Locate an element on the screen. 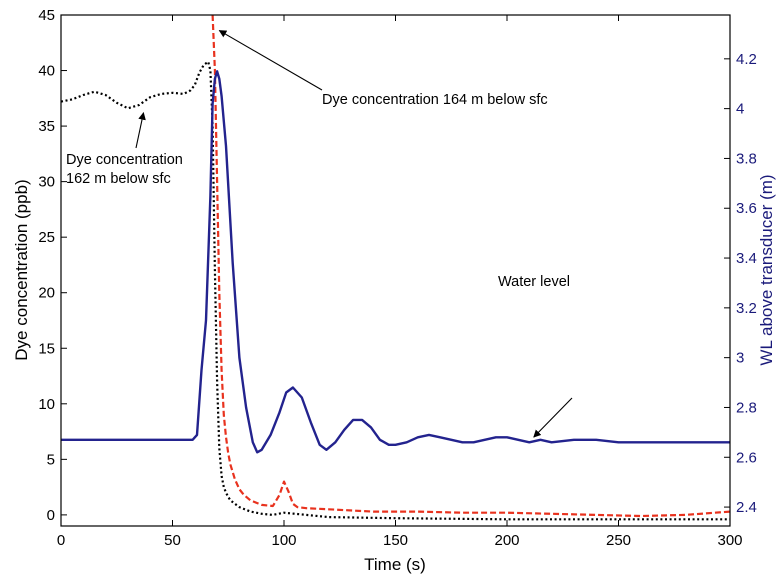 Image resolution: width=778 pixels, height=578 pixels. x-axis-title: Time (s) is located at coordinates (395, 564).